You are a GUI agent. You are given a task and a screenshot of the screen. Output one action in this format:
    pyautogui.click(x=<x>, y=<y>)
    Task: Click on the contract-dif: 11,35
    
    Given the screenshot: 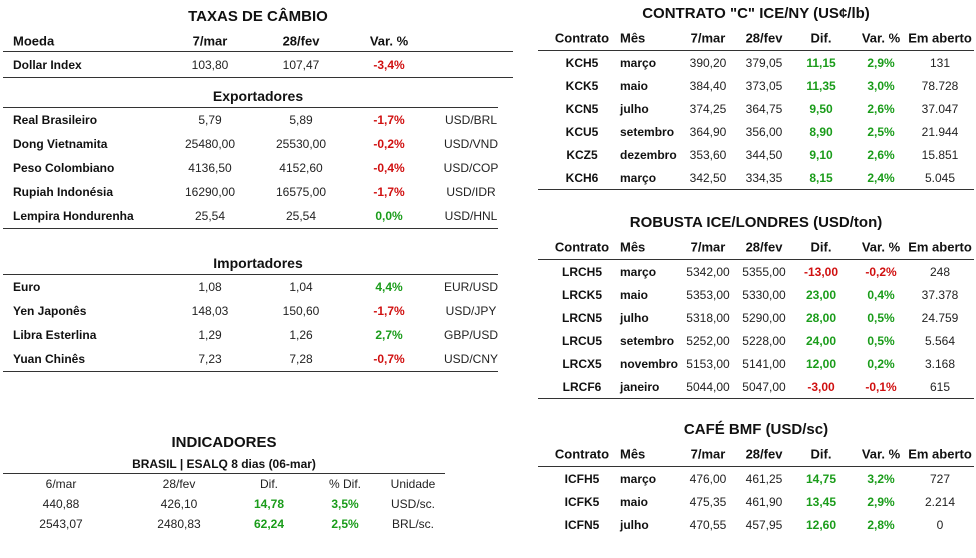 What is the action you would take?
    pyautogui.click(x=821, y=85)
    